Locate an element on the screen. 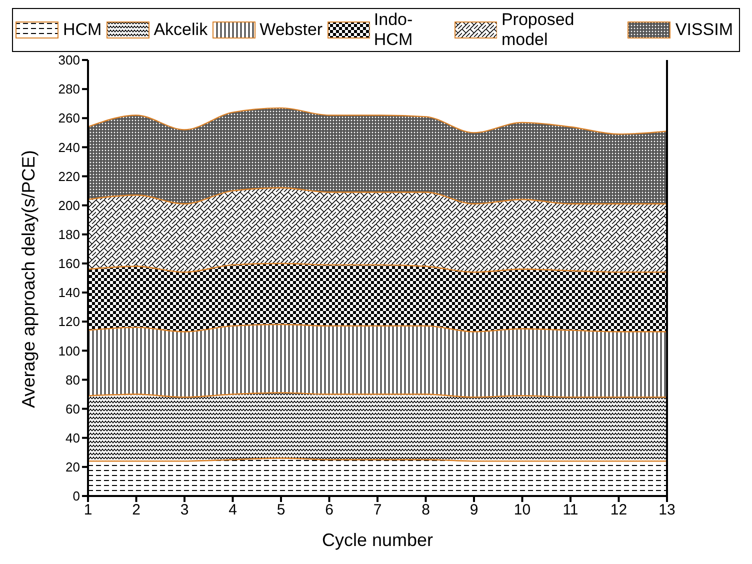 Image resolution: width=752 pixels, height=564 pixels. x-tick-label: 10 is located at coordinates (522, 510).